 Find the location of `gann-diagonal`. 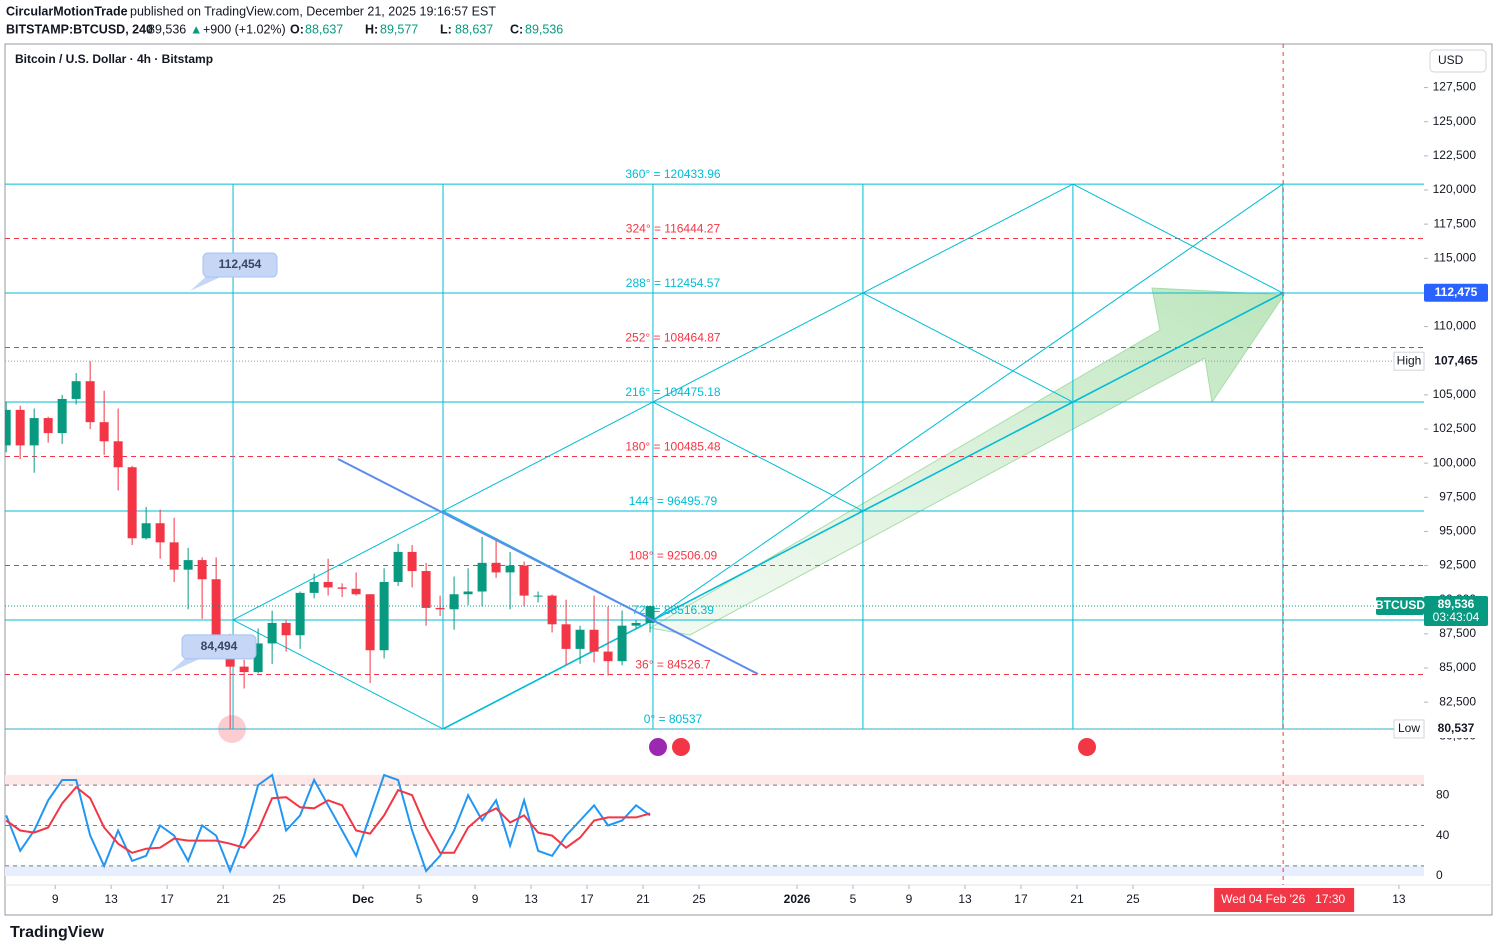

gann-diagonal is located at coordinates (758, 456).